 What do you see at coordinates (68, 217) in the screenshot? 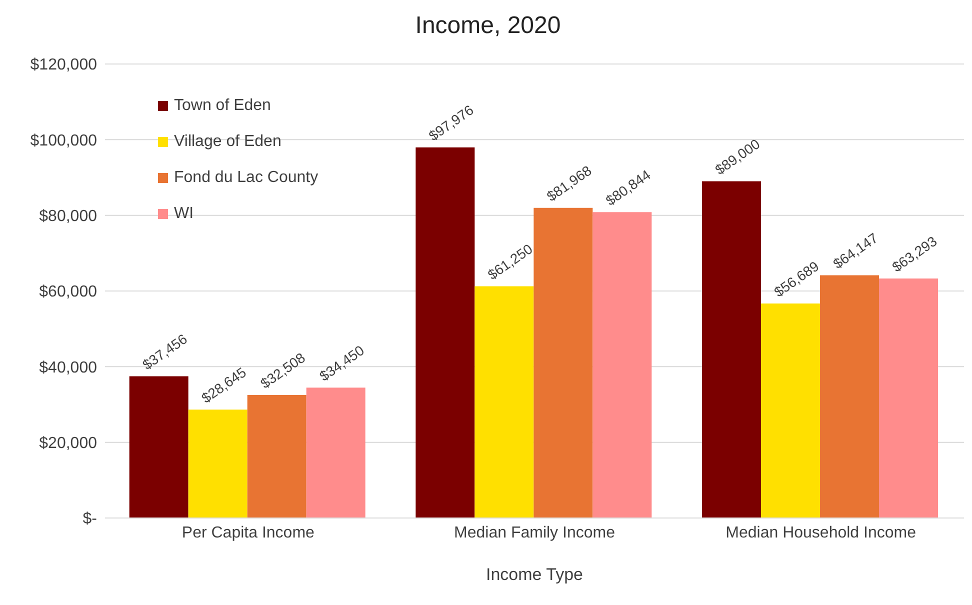
I see `y-tick-label: $80,000` at bounding box center [68, 217].